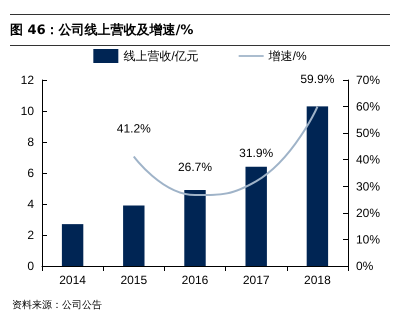 The image size is (400, 320). What do you see at coordinates (368, 80) in the screenshot?
I see `y2-tick-label: 70%` at bounding box center [368, 80].